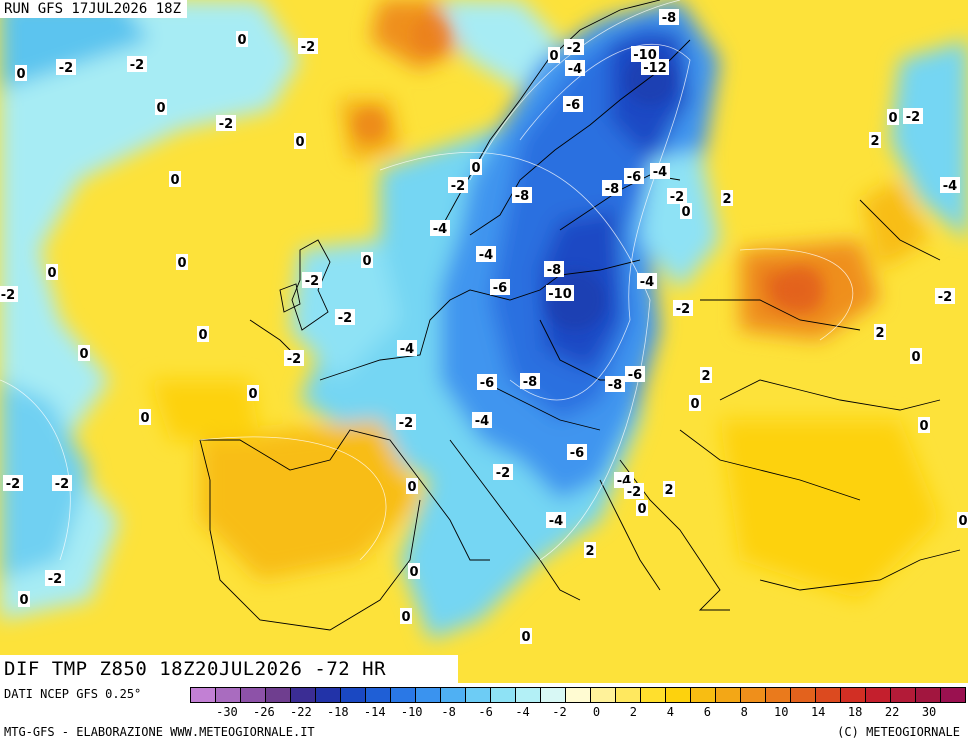 The width and height of the screenshot is (968, 745). Describe the element at coordinates (781, 712) in the screenshot. I see `legend-tick-label: 10` at that location.